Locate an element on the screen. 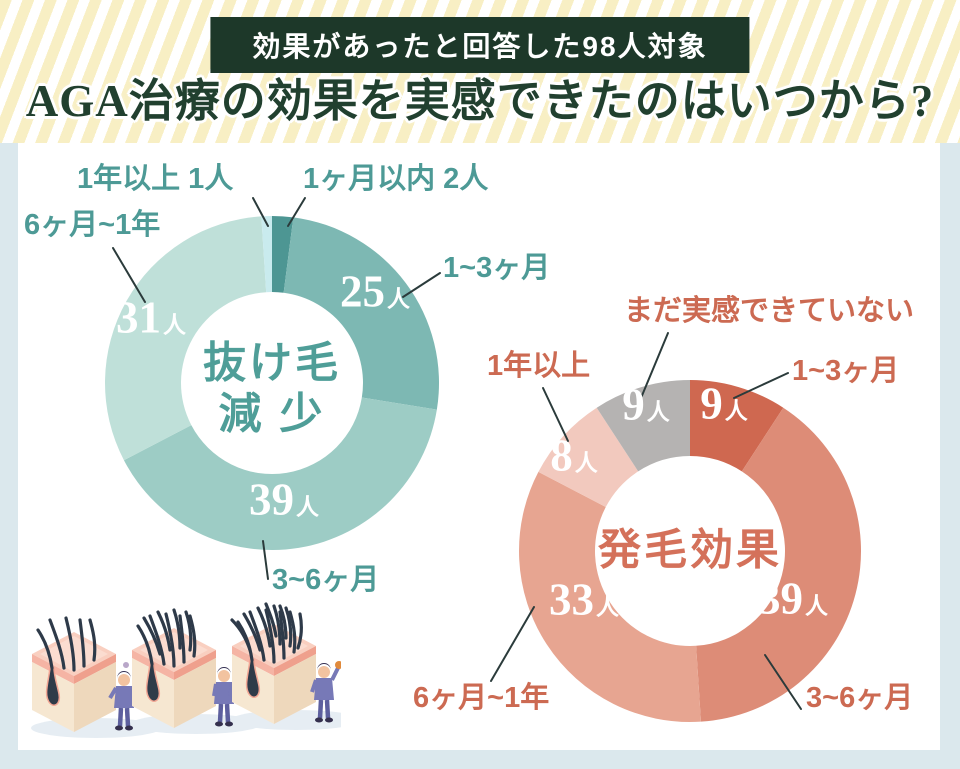 This screenshot has height=769, width=960. callout-over-1-year-left: 1年以上 1人 is located at coordinates (155, 179).